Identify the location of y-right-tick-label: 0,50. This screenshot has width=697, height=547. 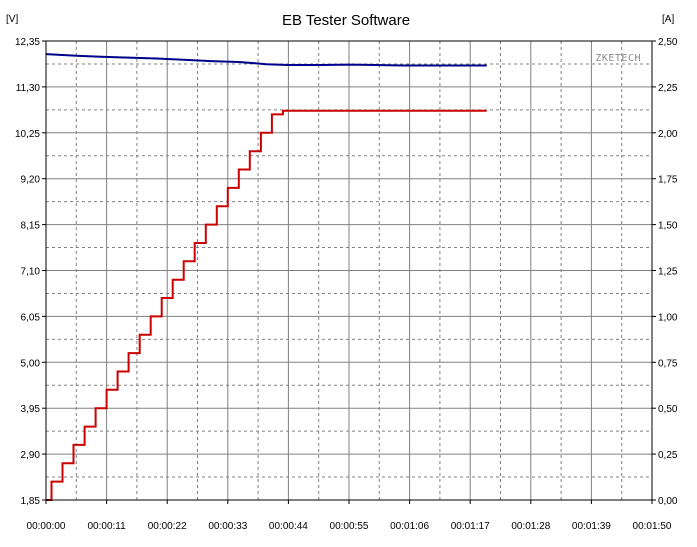
(668, 409).